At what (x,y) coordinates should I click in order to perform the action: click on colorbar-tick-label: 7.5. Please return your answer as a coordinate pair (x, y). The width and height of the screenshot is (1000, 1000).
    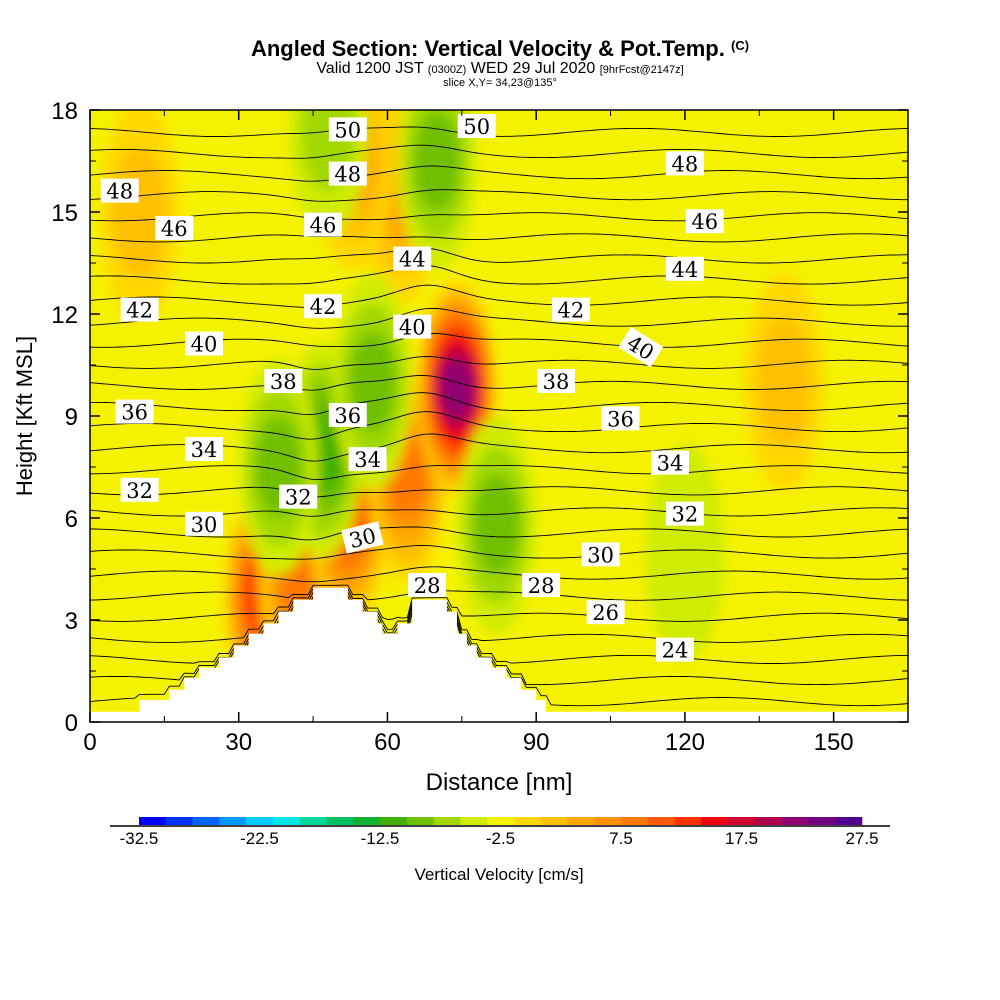
    Looking at the image, I should click on (621, 838).